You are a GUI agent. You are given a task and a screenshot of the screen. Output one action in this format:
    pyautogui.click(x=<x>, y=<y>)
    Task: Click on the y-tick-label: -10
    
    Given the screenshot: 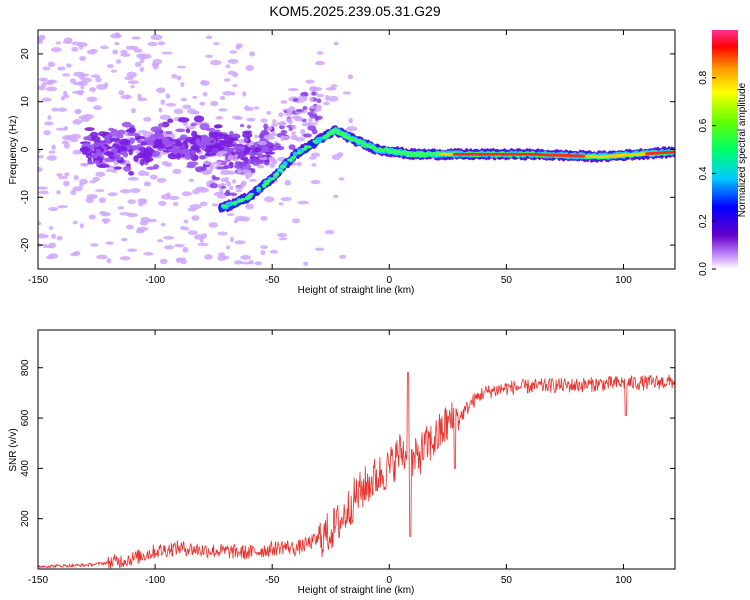 What is the action you would take?
    pyautogui.click(x=25, y=197)
    